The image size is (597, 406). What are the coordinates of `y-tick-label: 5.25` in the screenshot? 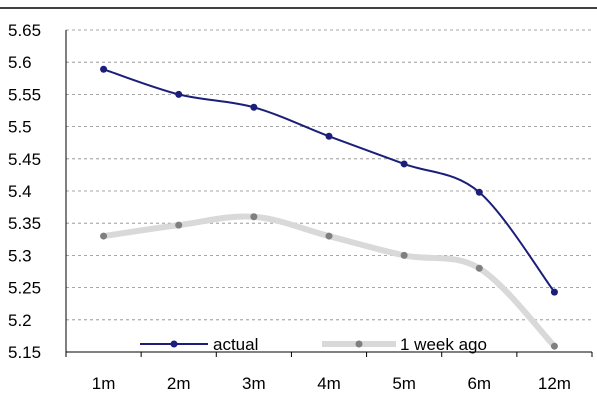 It's located at (24, 288).